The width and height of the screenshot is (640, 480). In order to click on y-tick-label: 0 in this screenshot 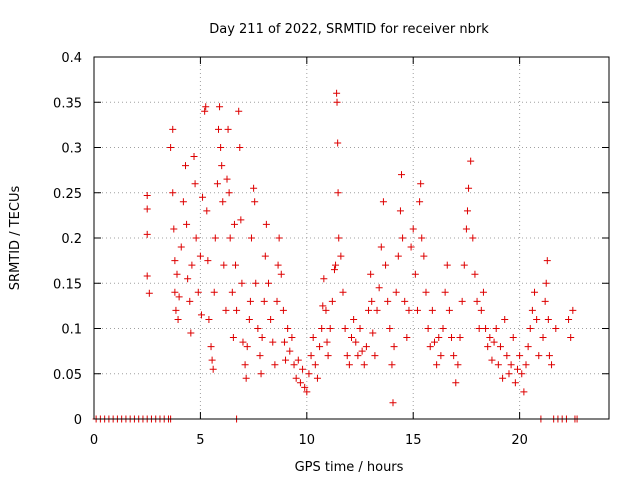, I will do `click(78, 420)`.